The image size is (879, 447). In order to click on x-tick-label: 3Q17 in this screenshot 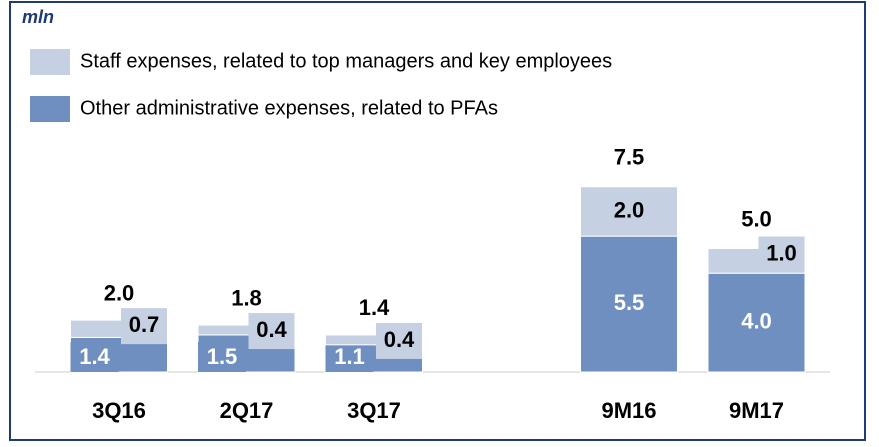, I will do `click(374, 410)`.